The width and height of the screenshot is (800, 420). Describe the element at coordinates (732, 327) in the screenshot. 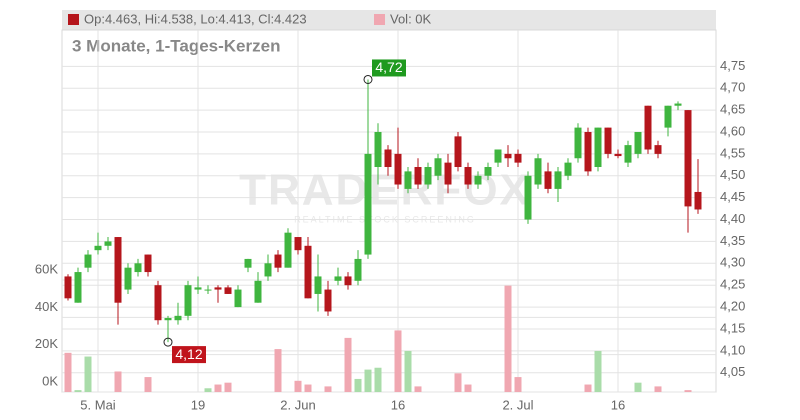

I see `y-tick-label: 4,15` at that location.